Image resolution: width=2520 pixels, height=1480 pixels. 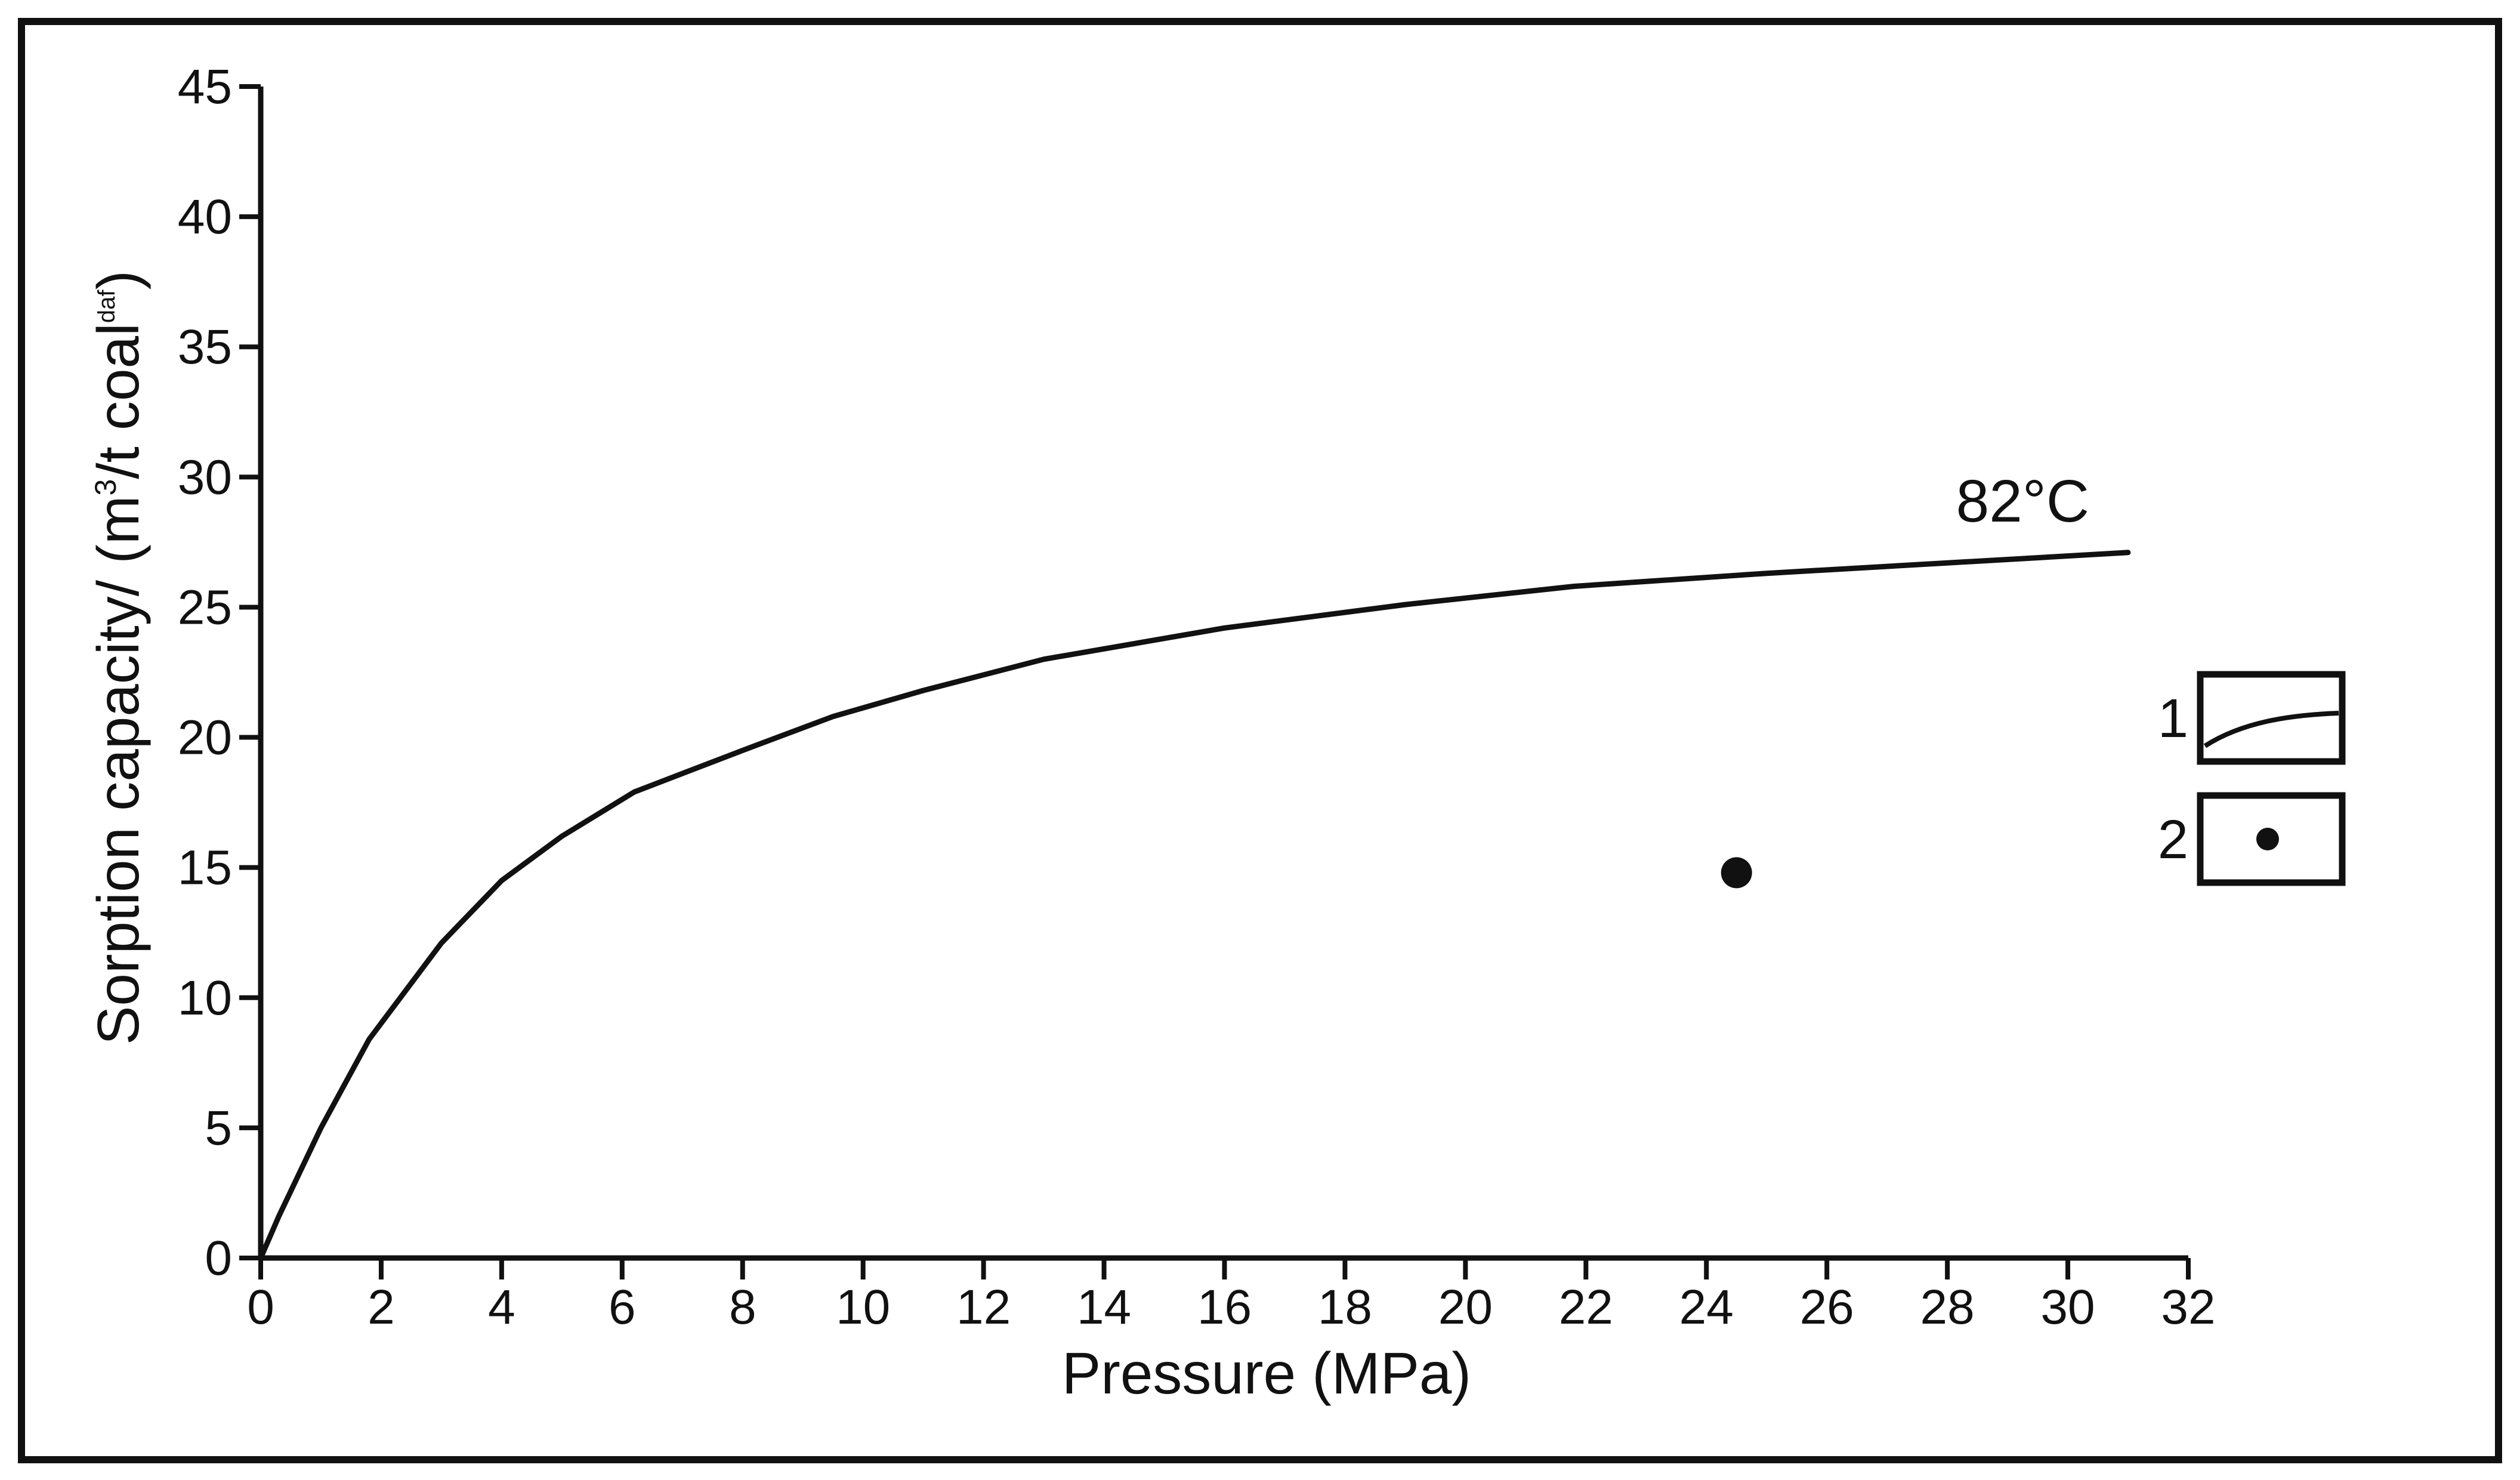 What do you see at coordinates (105, 487) in the screenshot?
I see `y-axis-title-sup-unit: 3` at bounding box center [105, 487].